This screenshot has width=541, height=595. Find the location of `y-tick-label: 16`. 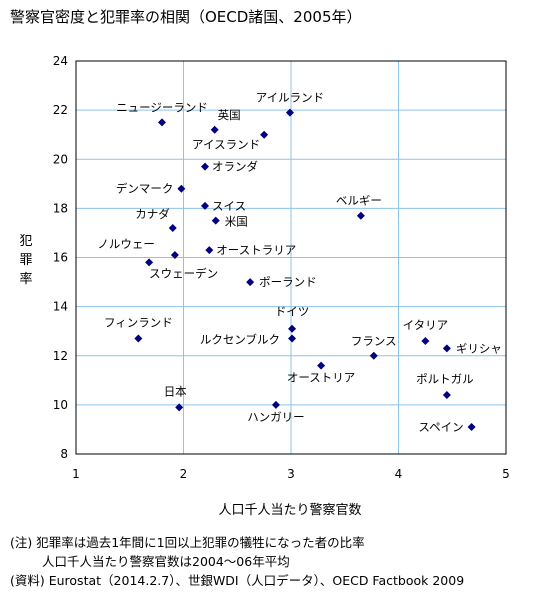

y-tick-label: 16 is located at coordinates (60, 258).